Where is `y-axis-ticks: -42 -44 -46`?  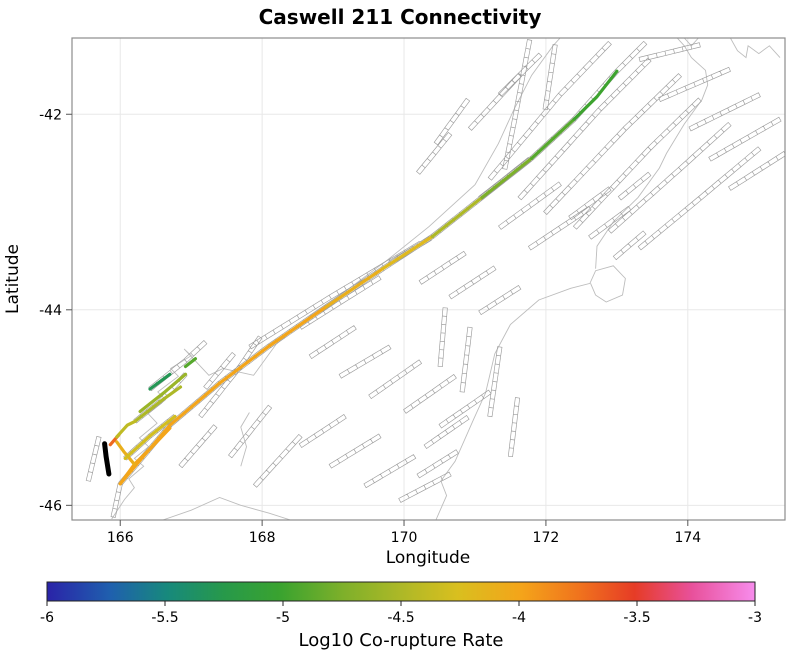
y-axis-ticks: -42 -44 -46 is located at coordinates (55, 310).